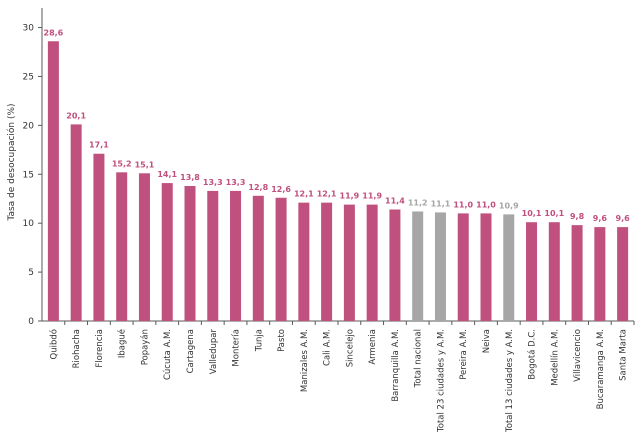 The height and width of the screenshot is (439, 640). What do you see at coordinates (167, 174) in the screenshot?
I see `value-label: 14,1` at bounding box center [167, 174].